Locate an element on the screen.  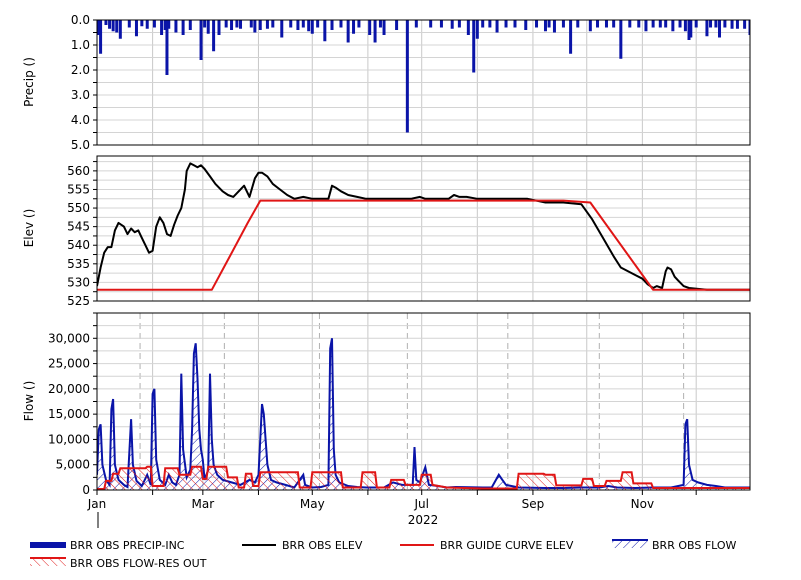
x-tick-label: Sep is located at coordinates (533, 504).